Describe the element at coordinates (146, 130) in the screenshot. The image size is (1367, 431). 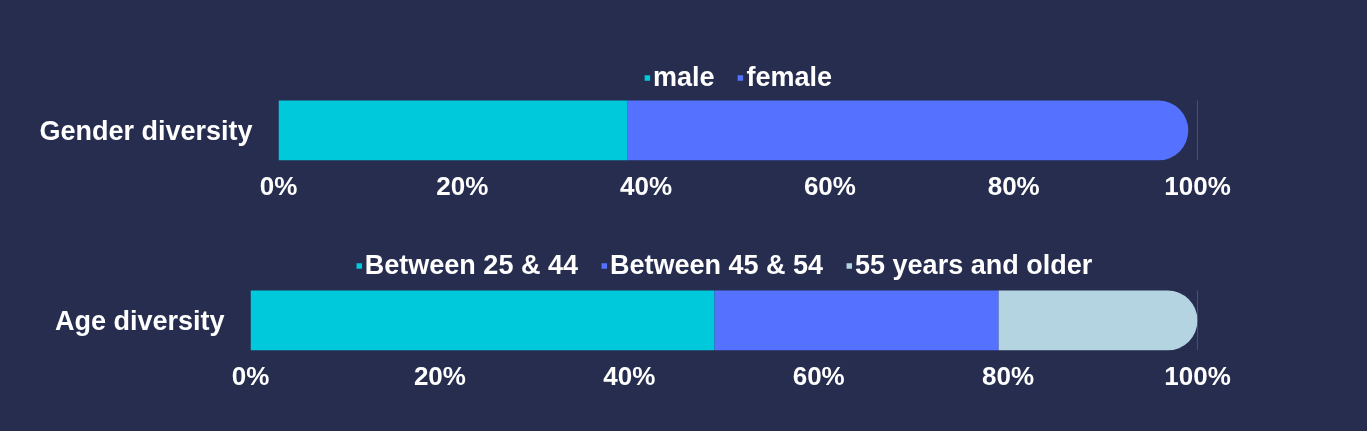
I see `y-tick-label: Gender diversity` at that location.